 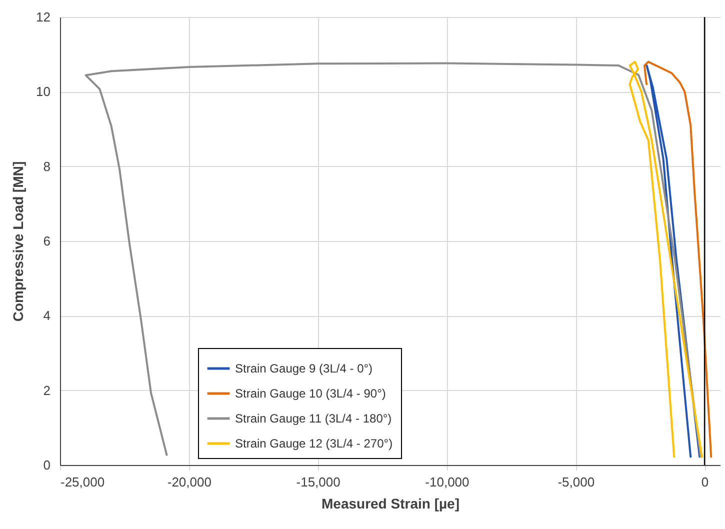 What do you see at coordinates (46, 465) in the screenshot?
I see `y-tick-label: 0` at bounding box center [46, 465].